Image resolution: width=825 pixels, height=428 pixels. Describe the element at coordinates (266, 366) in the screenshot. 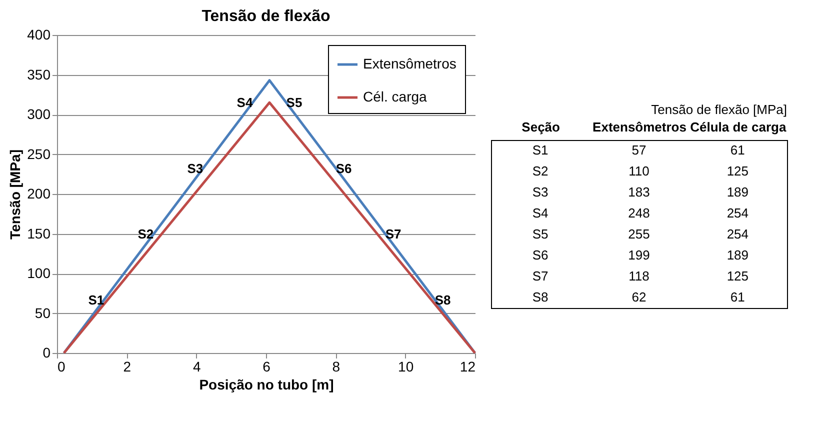

I see `x-tick-label: 6` at that location.